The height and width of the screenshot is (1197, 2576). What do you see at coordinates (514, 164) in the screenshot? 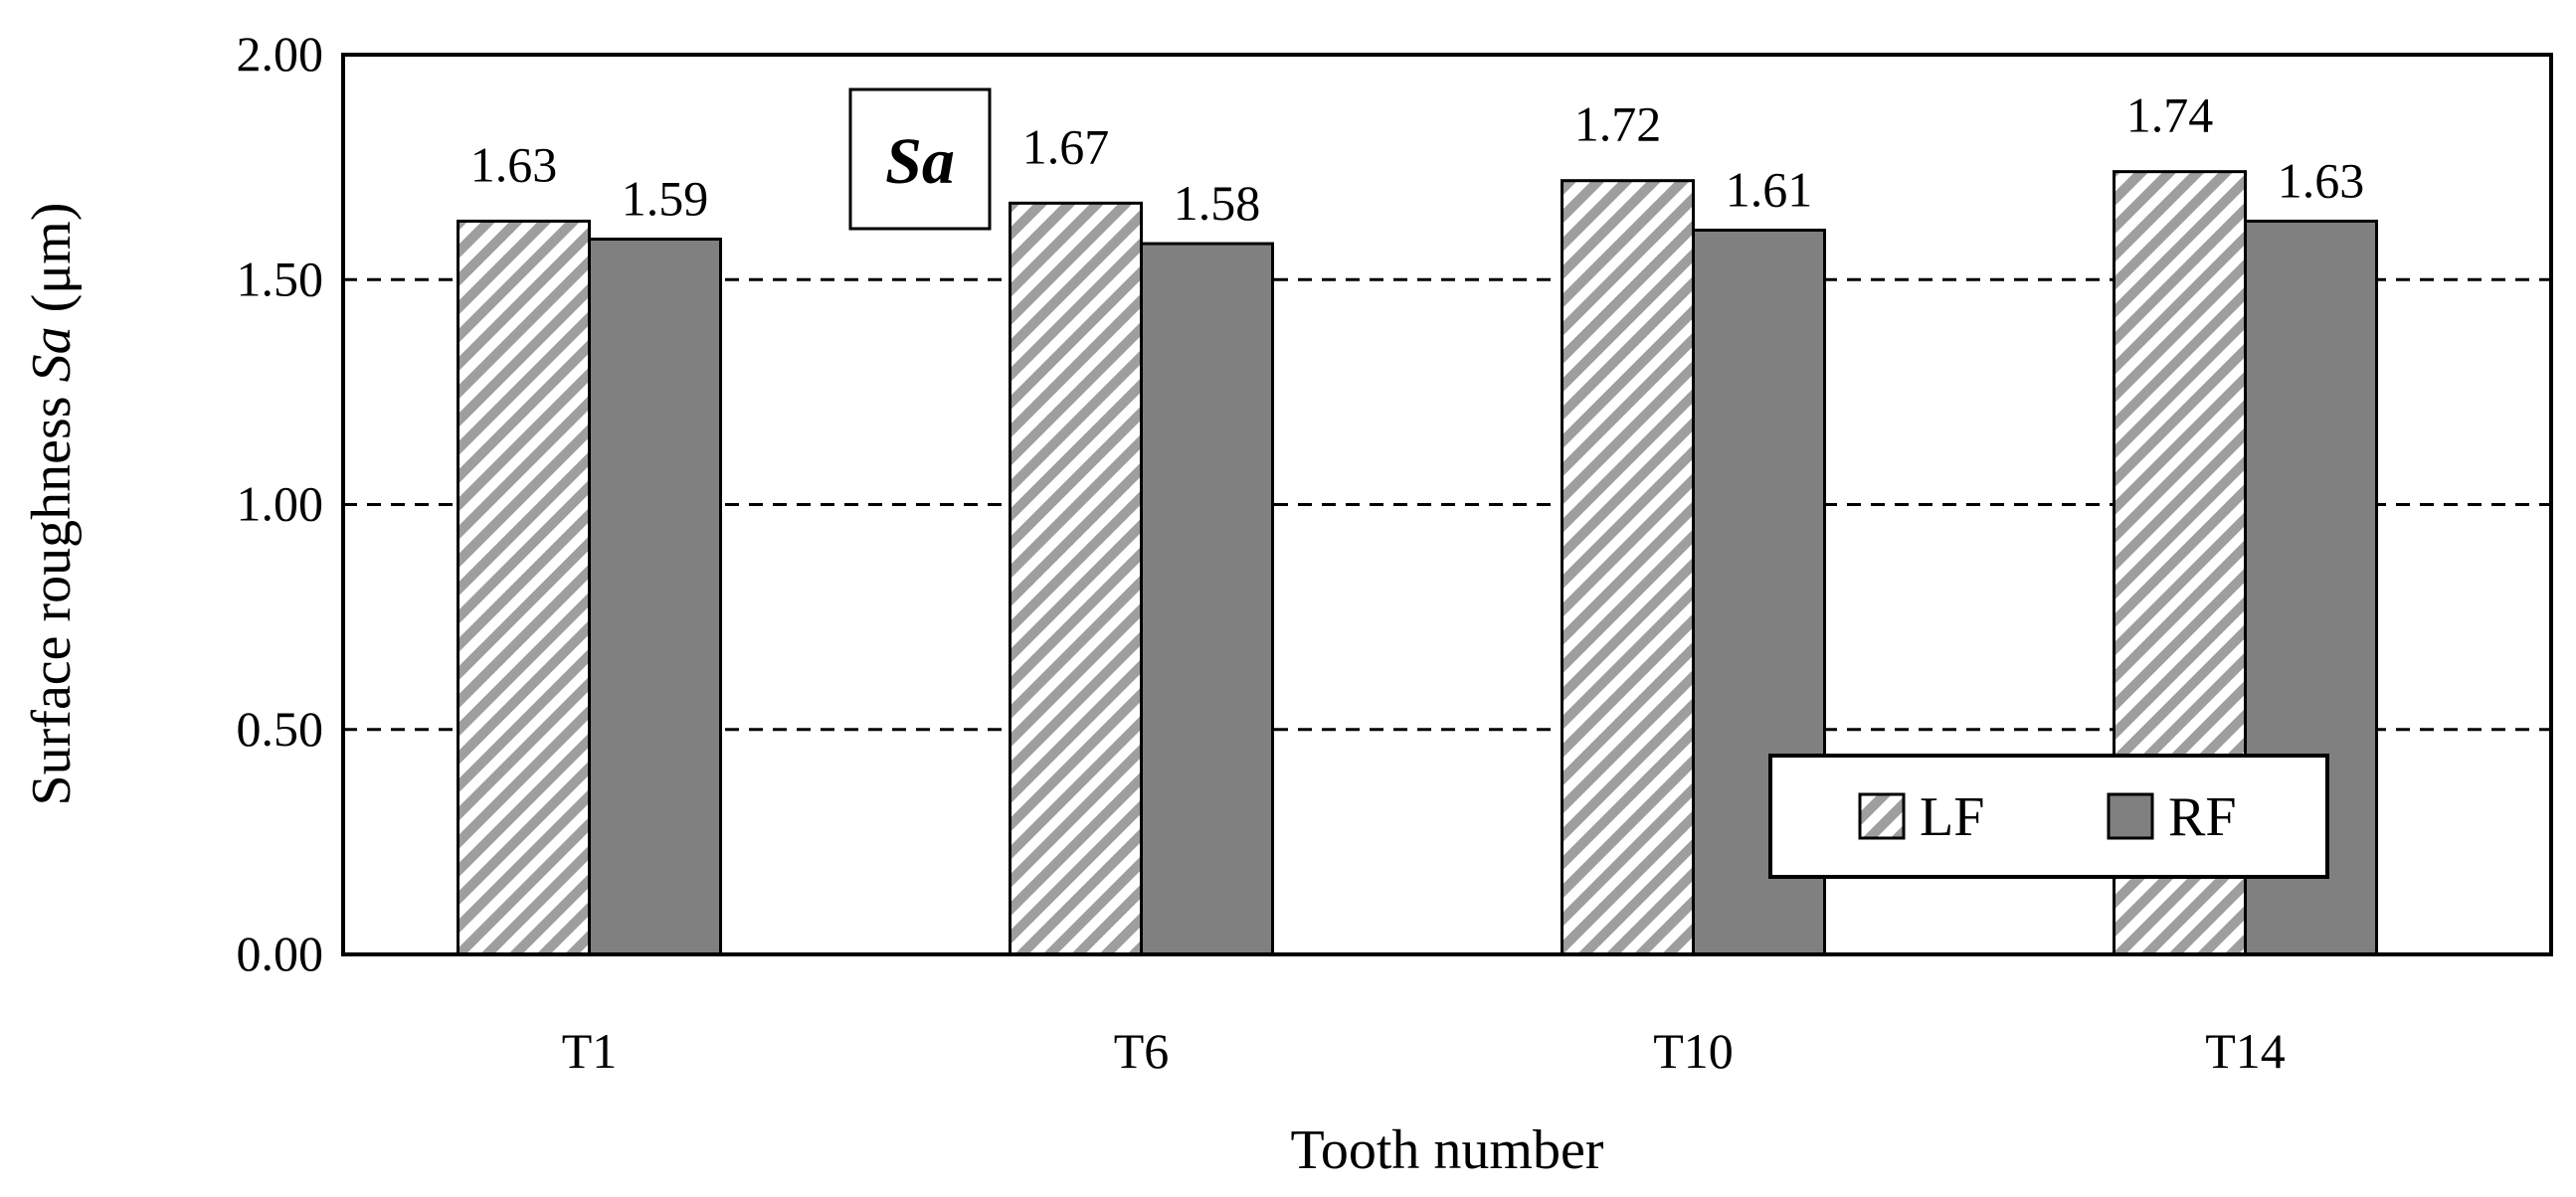
I see `data-label-lf-t1: 1.63` at bounding box center [514, 164].